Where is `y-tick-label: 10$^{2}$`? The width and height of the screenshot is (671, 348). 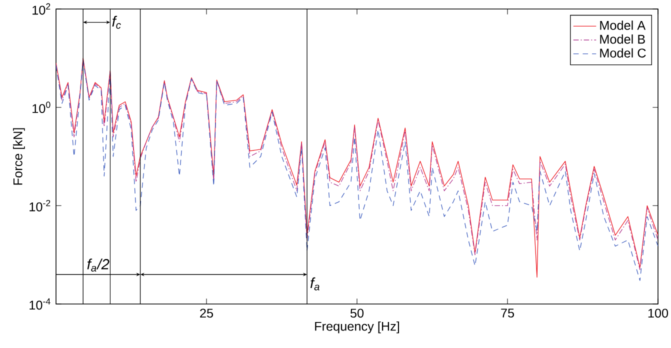
y-tick-label: 10$^{2}$ is located at coordinates (41, 9).